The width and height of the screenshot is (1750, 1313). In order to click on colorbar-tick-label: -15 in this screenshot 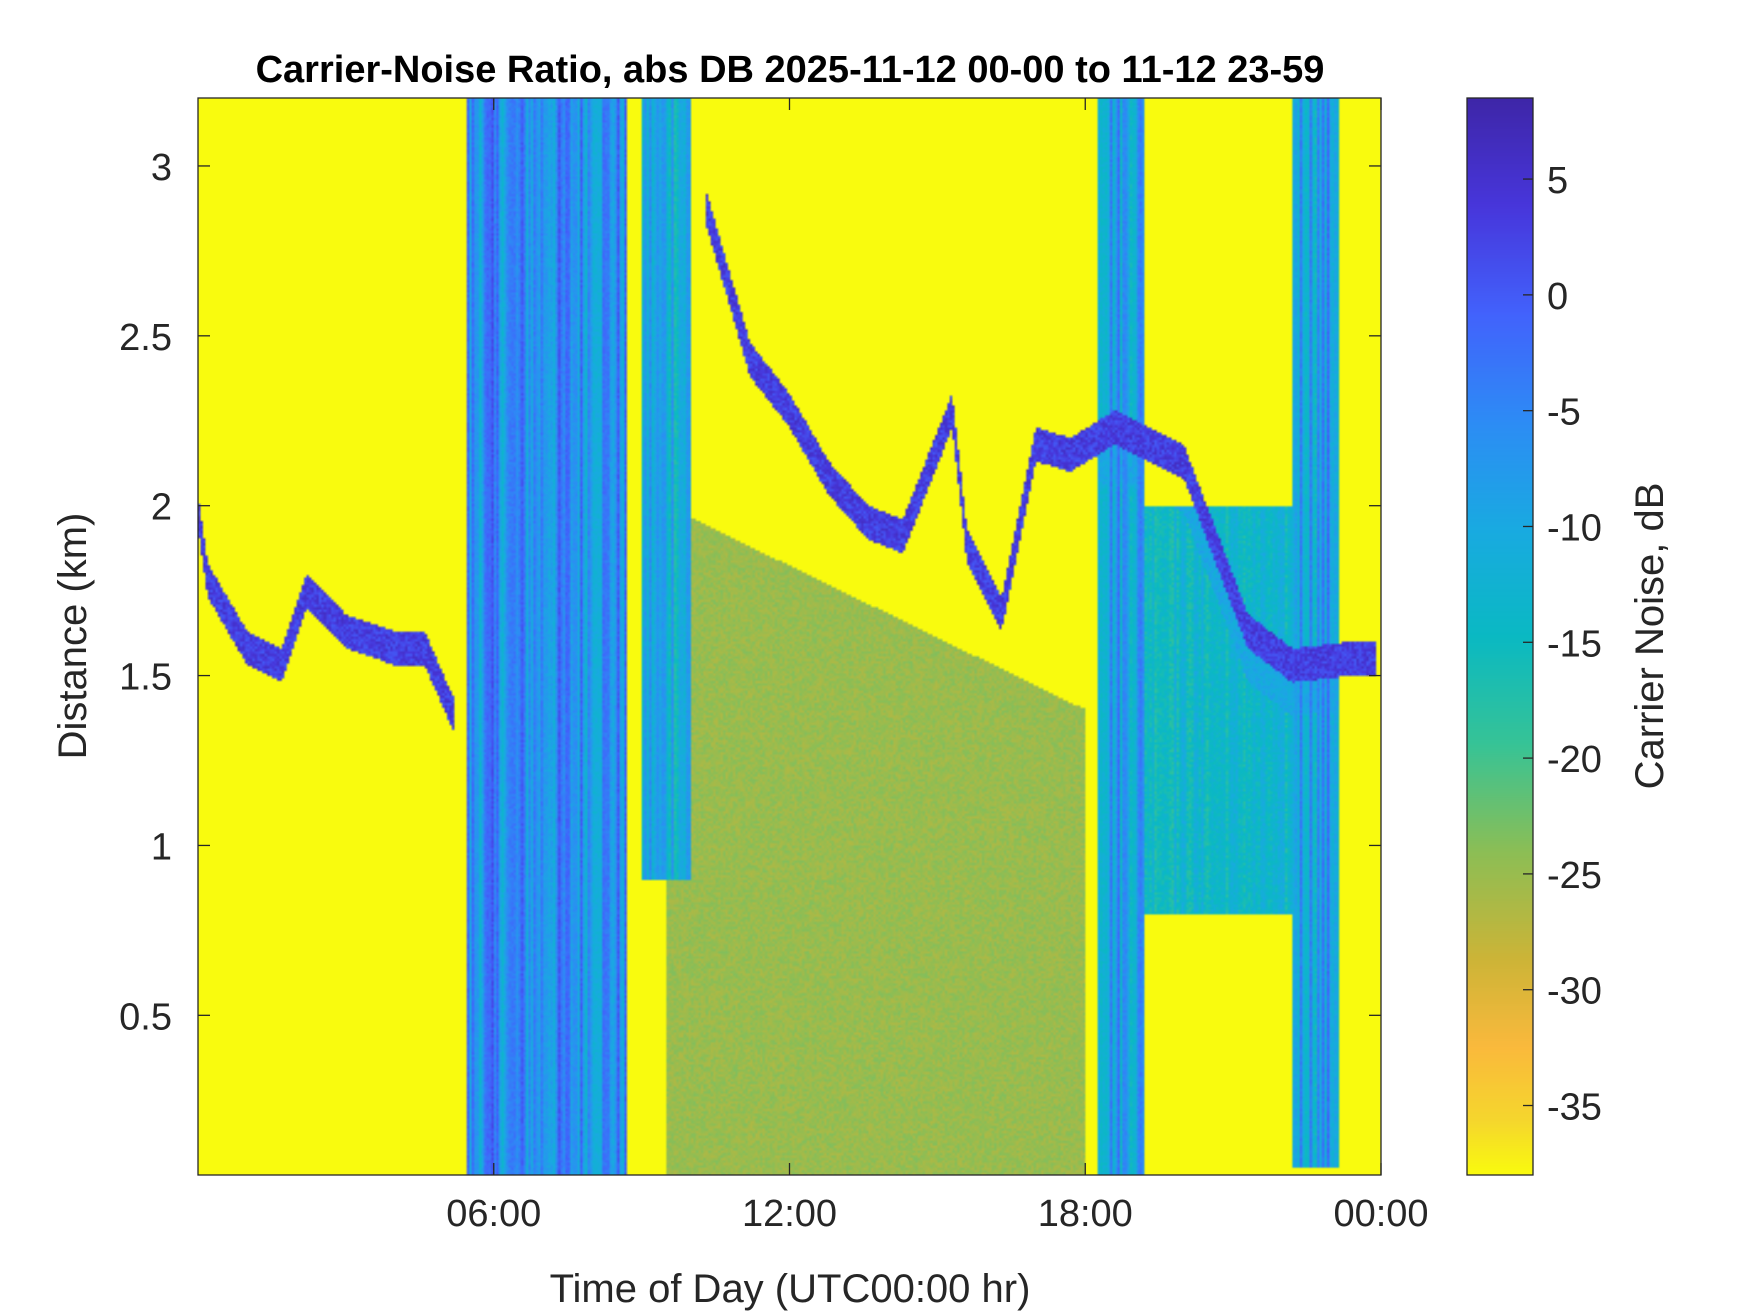, I will do `click(1574, 644)`.